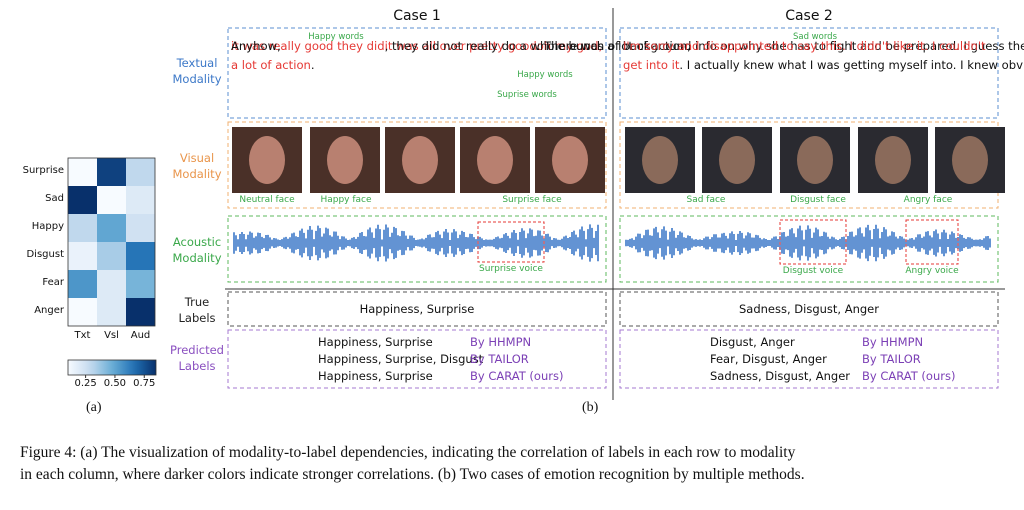 The height and width of the screenshot is (510, 1024). I want to click on panel-label: (a), so click(94, 407).